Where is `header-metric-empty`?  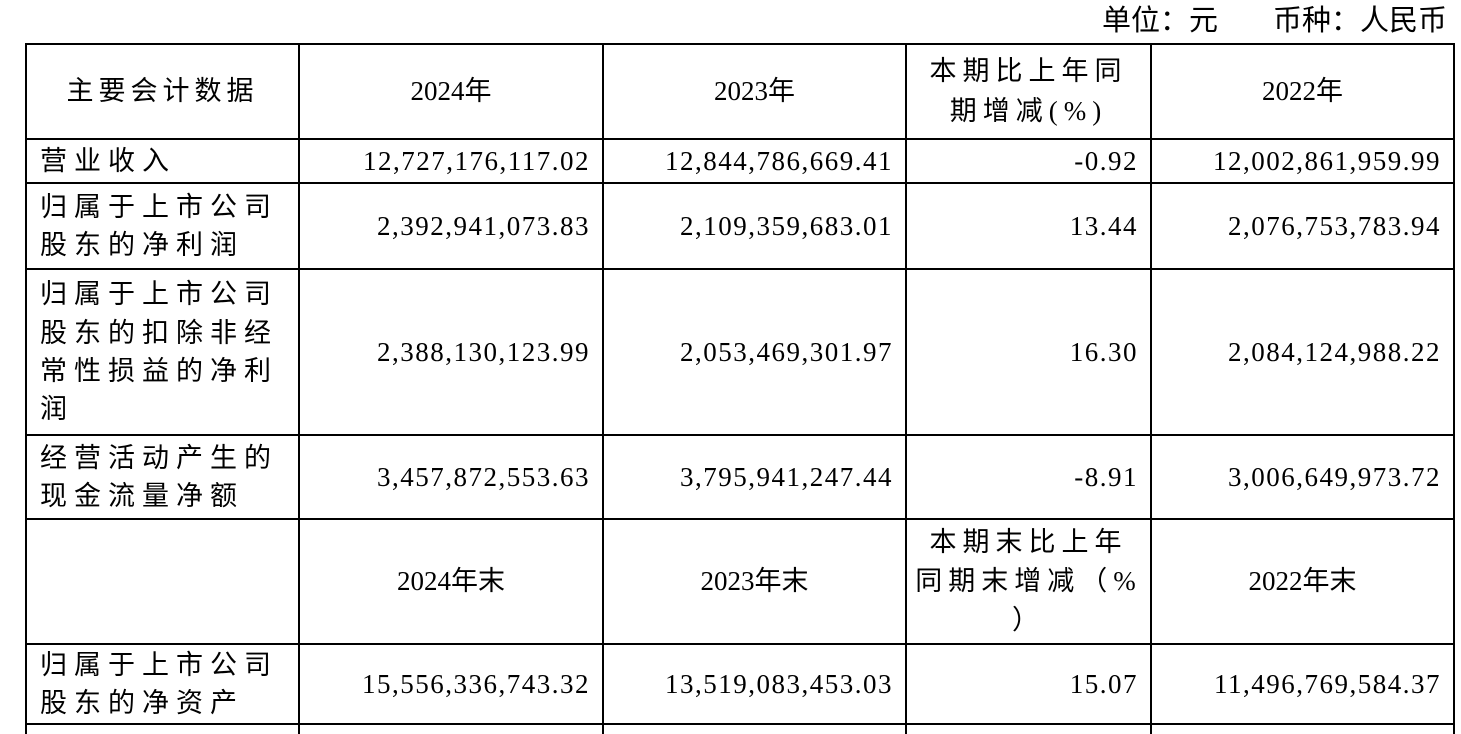
header-metric-empty is located at coordinates (162, 581).